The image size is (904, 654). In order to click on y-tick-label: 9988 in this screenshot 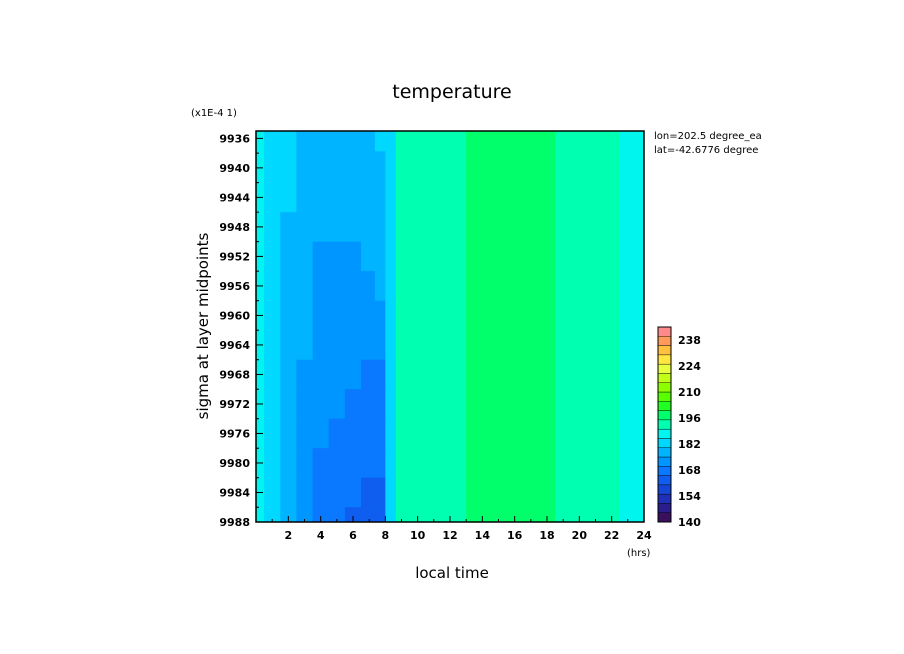, I will do `click(234, 522)`.